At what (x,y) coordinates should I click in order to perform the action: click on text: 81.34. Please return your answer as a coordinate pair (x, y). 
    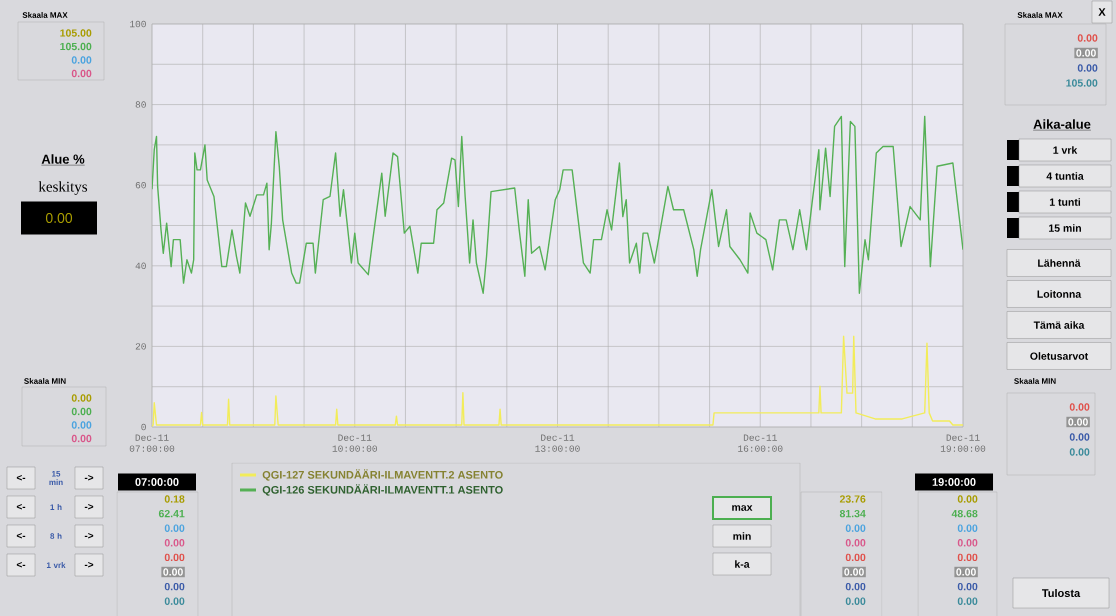
    Looking at the image, I should click on (852, 513).